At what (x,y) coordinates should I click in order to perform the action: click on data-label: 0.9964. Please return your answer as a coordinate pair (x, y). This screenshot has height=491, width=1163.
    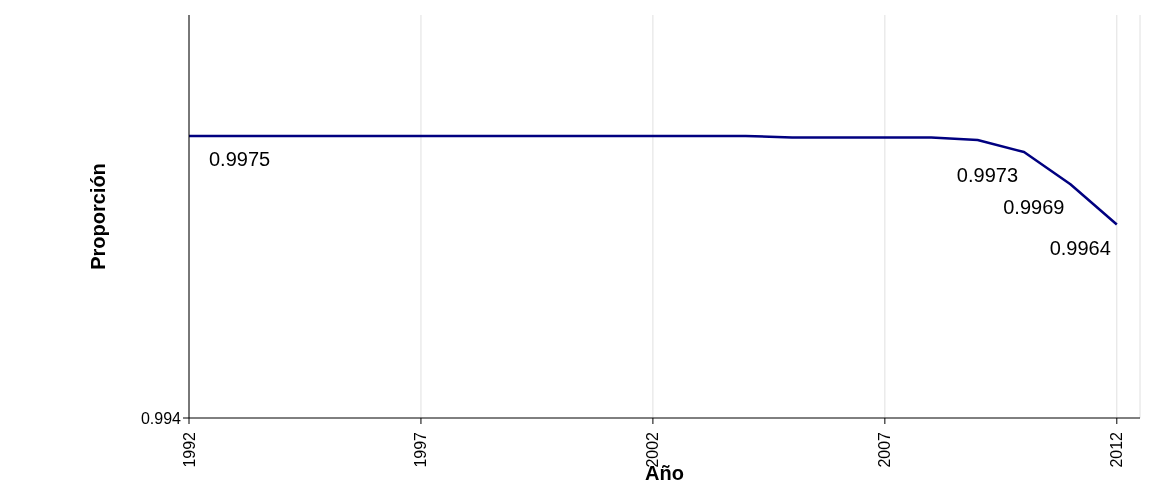
    Looking at the image, I should click on (1080, 247).